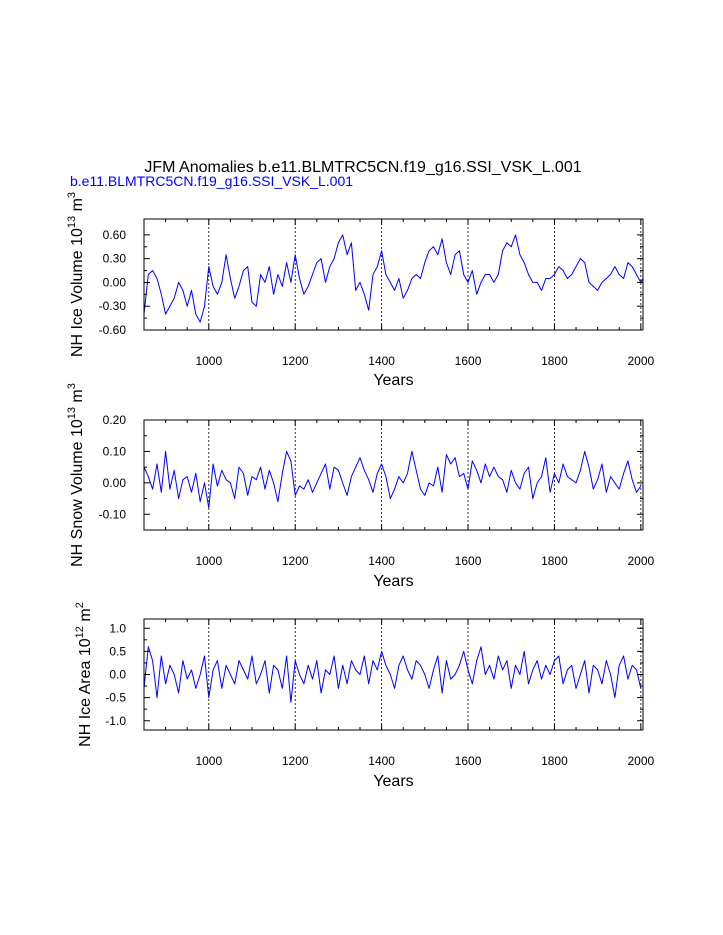  What do you see at coordinates (115, 698) in the screenshot?
I see `y-tick-label: -0.5` at bounding box center [115, 698].